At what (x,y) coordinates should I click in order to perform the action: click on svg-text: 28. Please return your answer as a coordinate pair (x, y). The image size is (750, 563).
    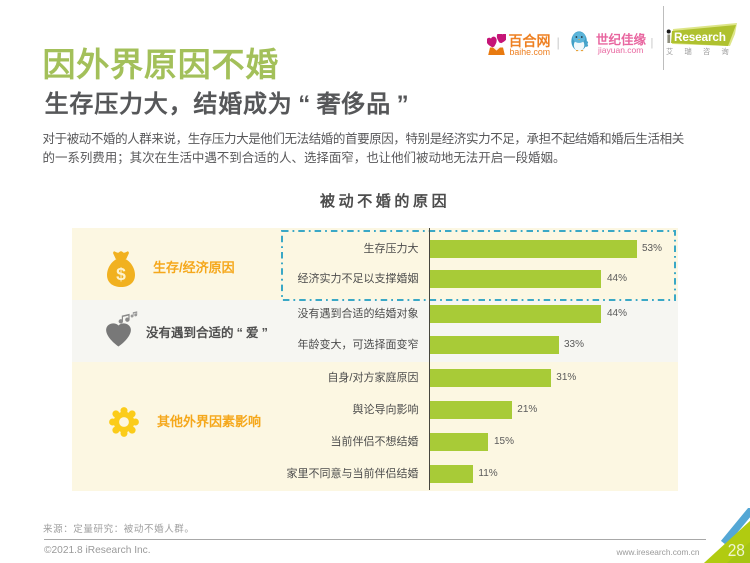
    Looking at the image, I should click on (736, 550).